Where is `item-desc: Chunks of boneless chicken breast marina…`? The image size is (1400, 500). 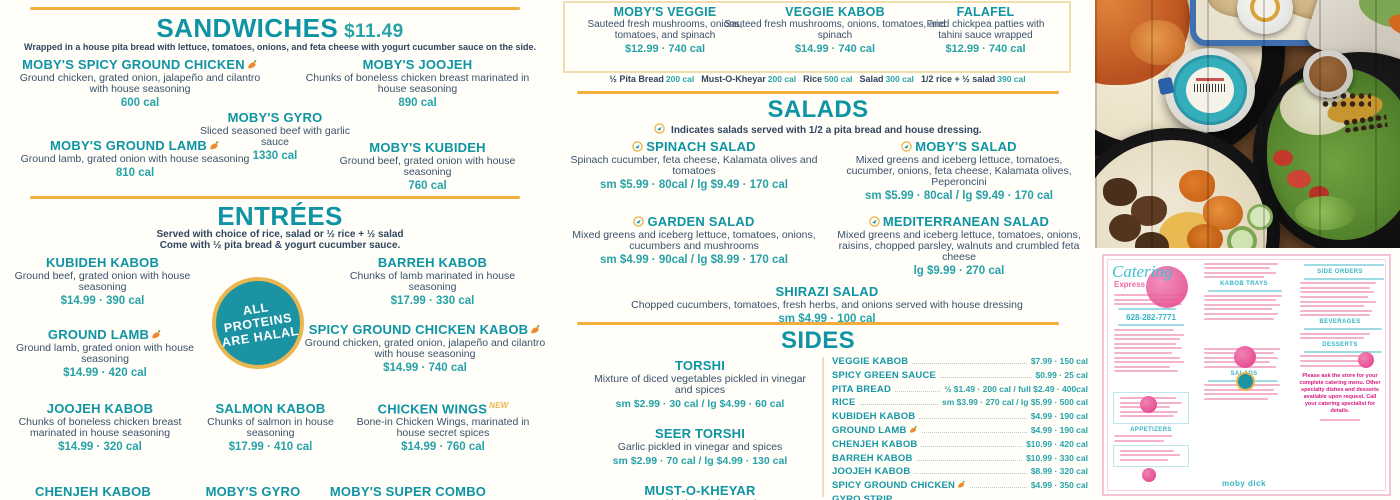
item-desc: Chunks of boneless chicken breast marina… is located at coordinates (417, 83).